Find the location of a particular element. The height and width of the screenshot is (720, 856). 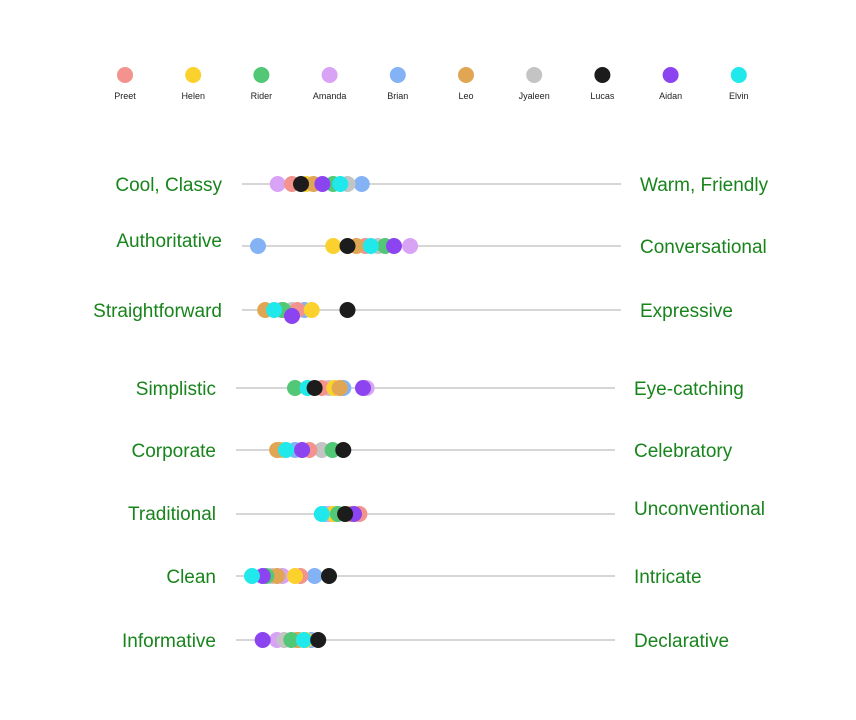

scale-right-label: Eye-catching is located at coordinates (689, 389).